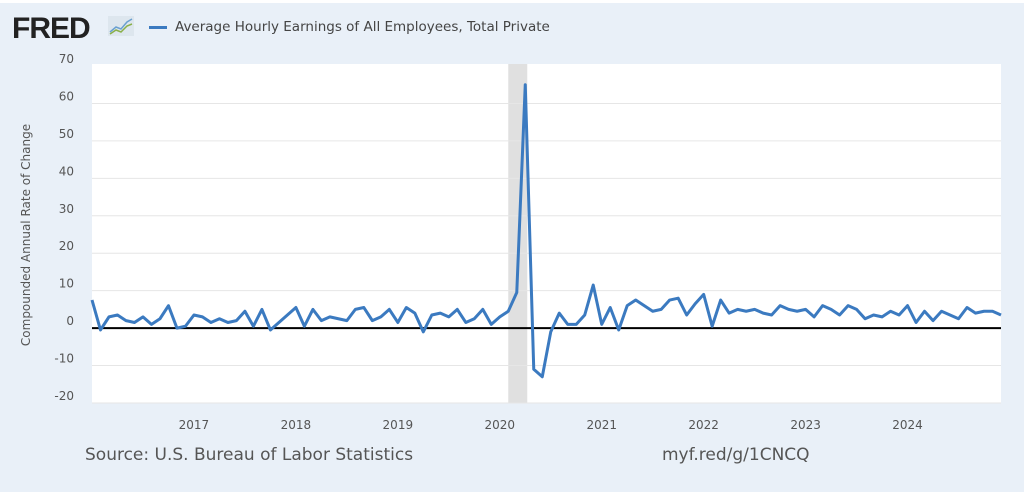  Describe the element at coordinates (64, 359) in the screenshot. I see `y-tick-label: -10` at that location.